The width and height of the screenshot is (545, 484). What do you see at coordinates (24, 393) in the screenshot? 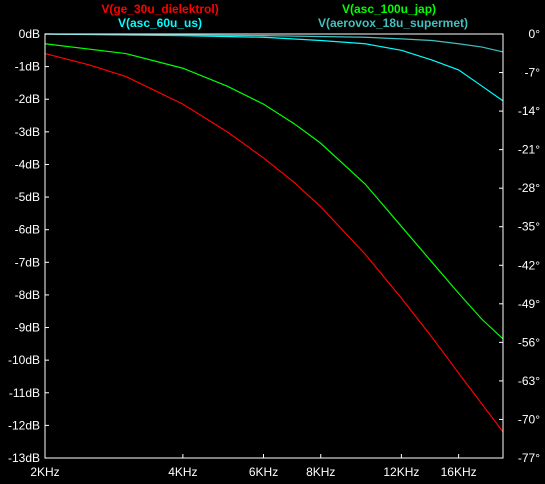
I see `y-tick-label: -11dB` at bounding box center [24, 393].